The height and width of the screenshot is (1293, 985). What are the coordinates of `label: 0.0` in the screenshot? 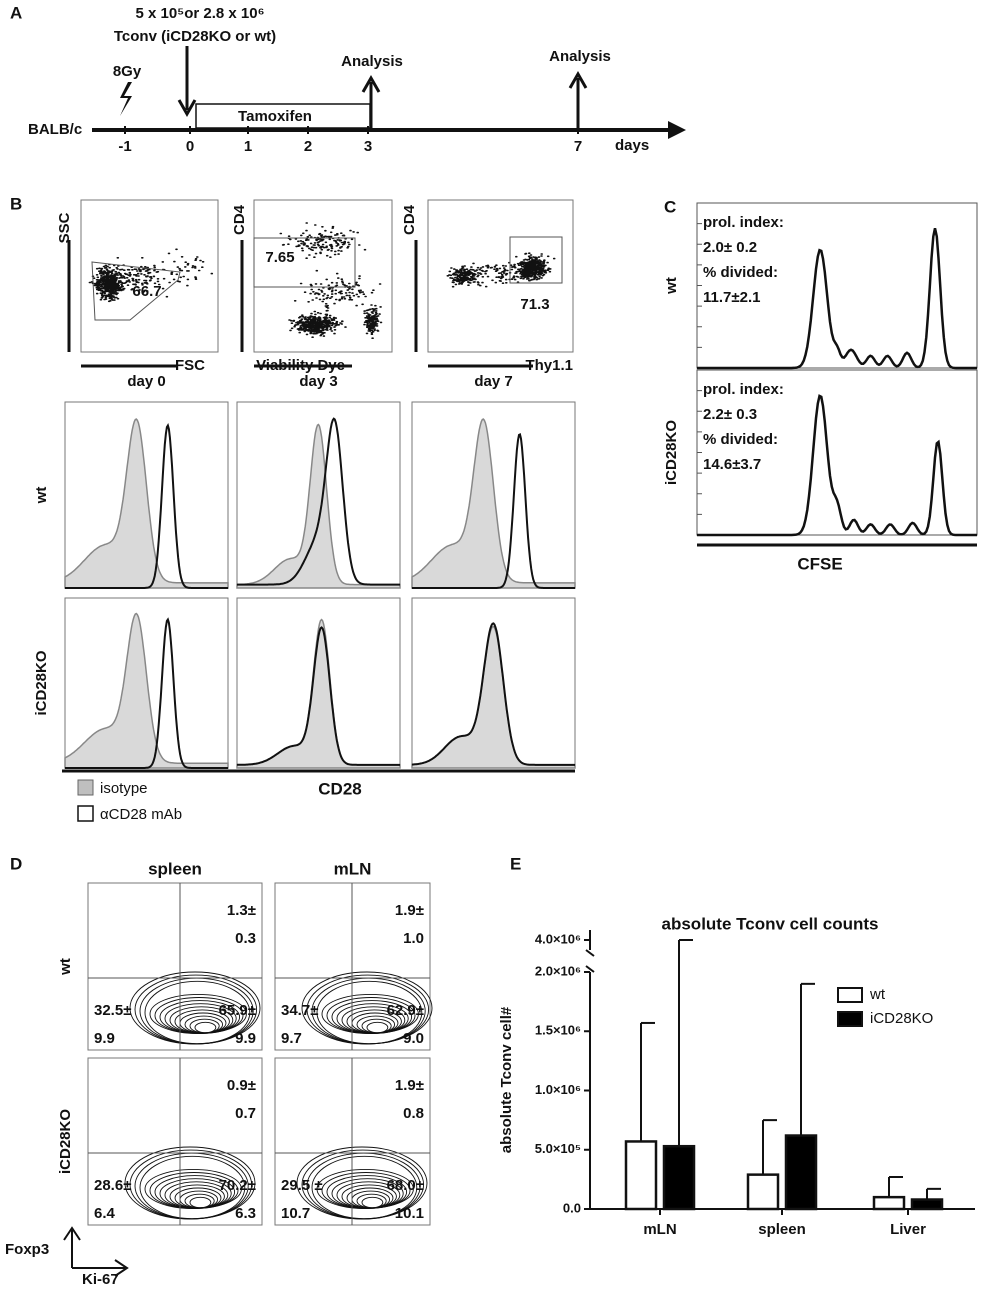 It's located at (572, 1207).